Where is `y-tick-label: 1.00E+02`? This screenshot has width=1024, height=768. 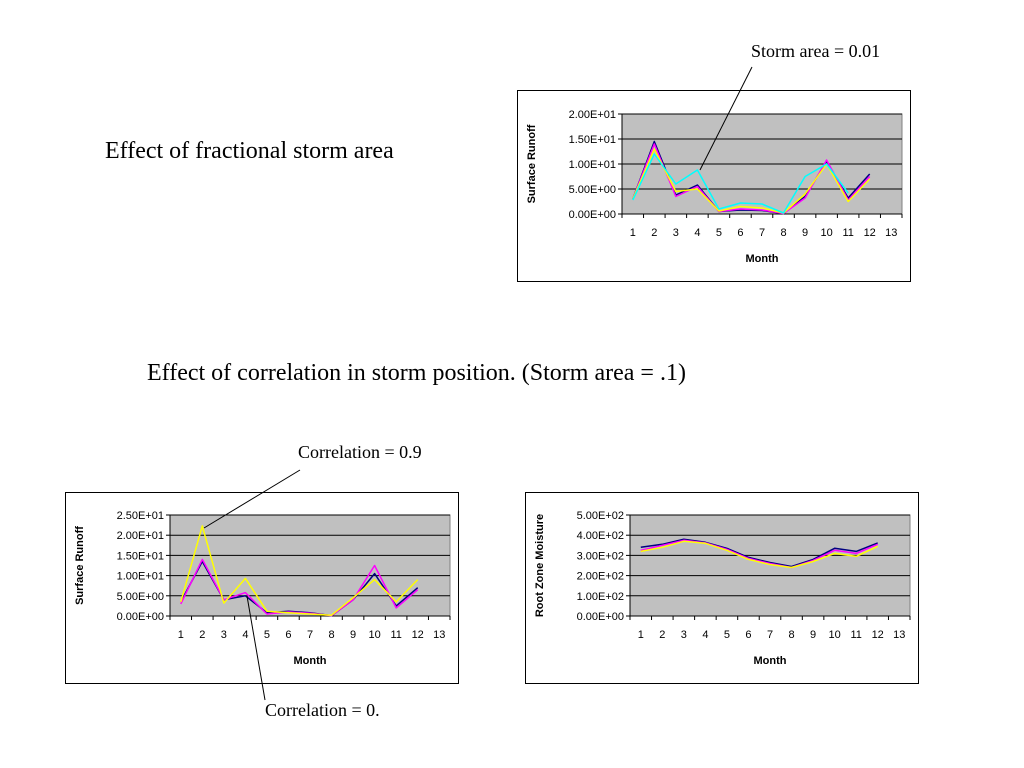 y-tick-label: 1.00E+02 is located at coordinates (600, 597).